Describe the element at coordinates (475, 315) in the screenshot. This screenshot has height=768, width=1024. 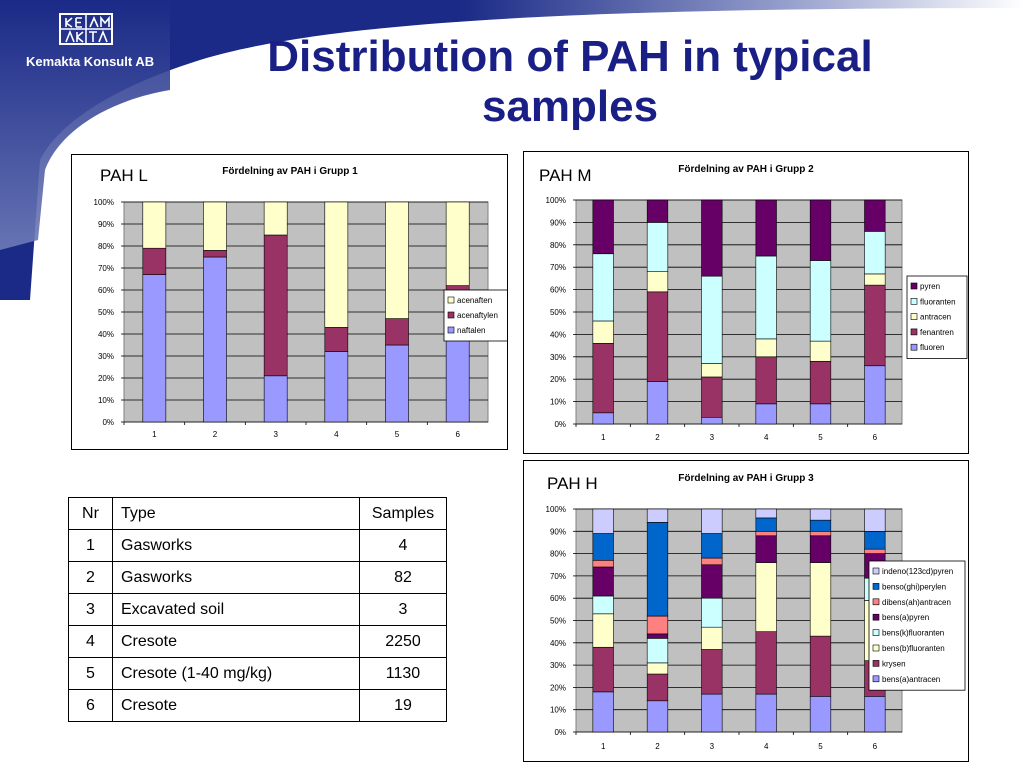
I see `legend` at that location.